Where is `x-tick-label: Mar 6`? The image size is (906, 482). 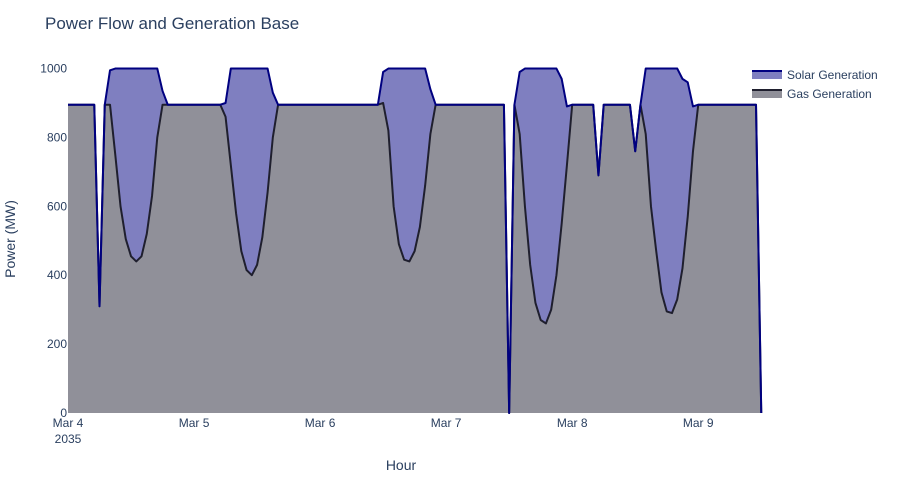 x-tick-label: Mar 6 is located at coordinates (320, 423).